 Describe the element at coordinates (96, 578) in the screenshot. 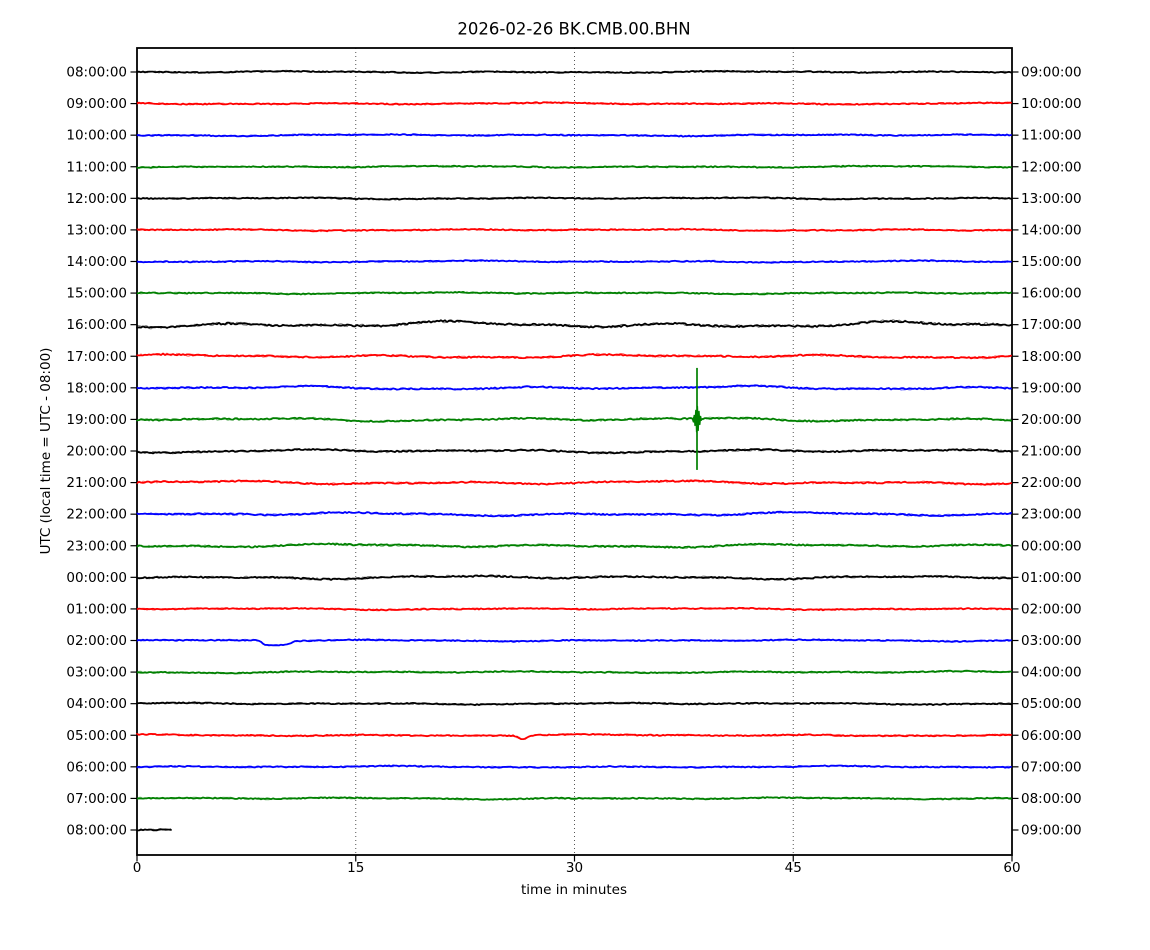

I see `utc-time-label: 00:00:00` at that location.